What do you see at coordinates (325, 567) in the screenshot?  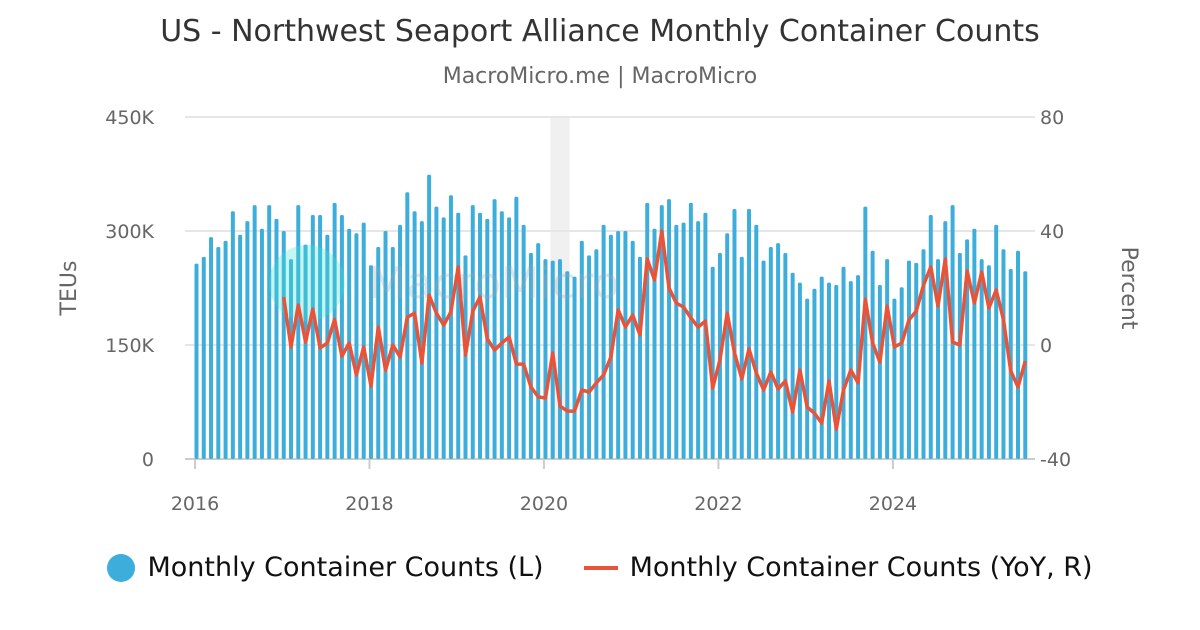 I see `legend-item-bar: Monthly Container Counts (L)` at bounding box center [325, 567].